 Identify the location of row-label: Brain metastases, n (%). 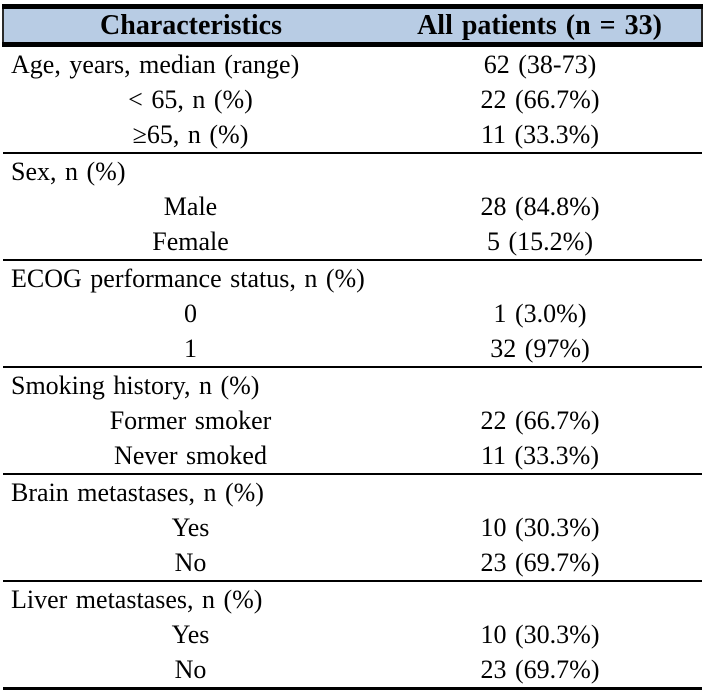
(190, 491).